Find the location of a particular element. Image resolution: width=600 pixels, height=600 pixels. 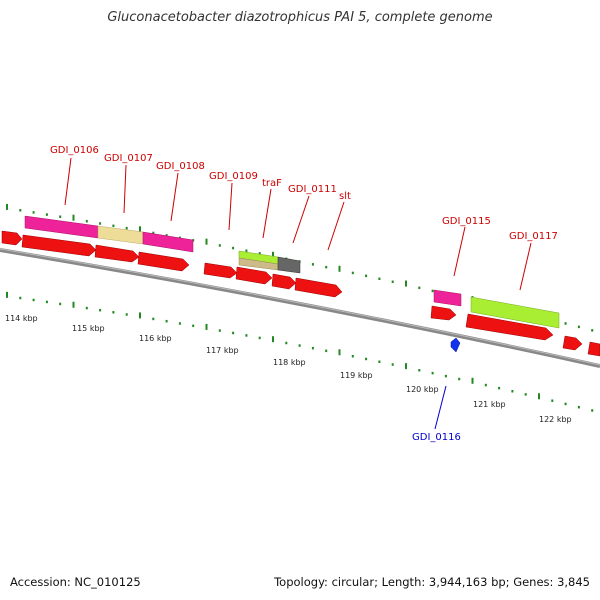

gene-label-gdi-0108: GDI_0108 is located at coordinates (180, 166).